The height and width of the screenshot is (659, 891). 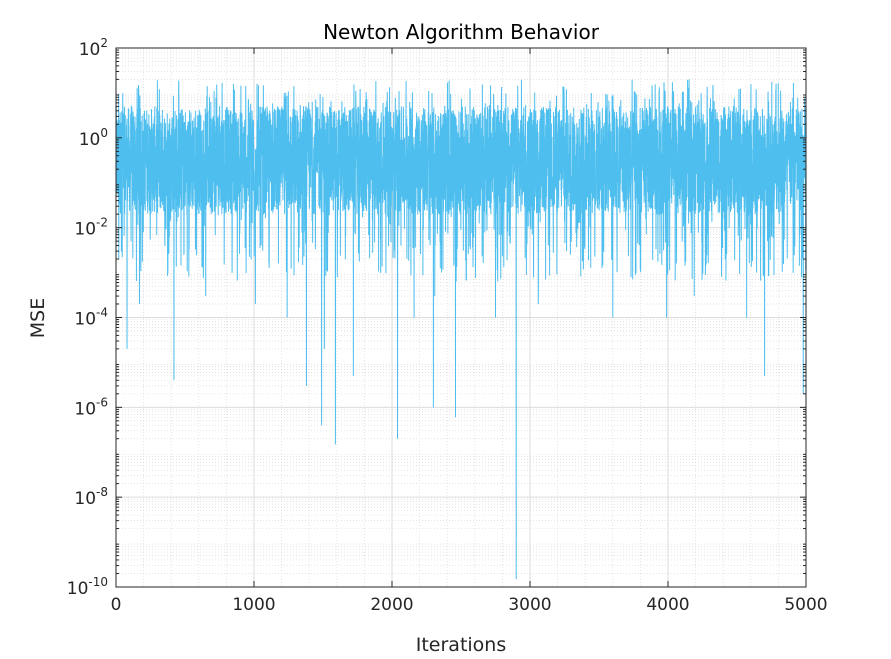 I want to click on y-tick-label: 10⁻⁸, so click(x=91, y=497).